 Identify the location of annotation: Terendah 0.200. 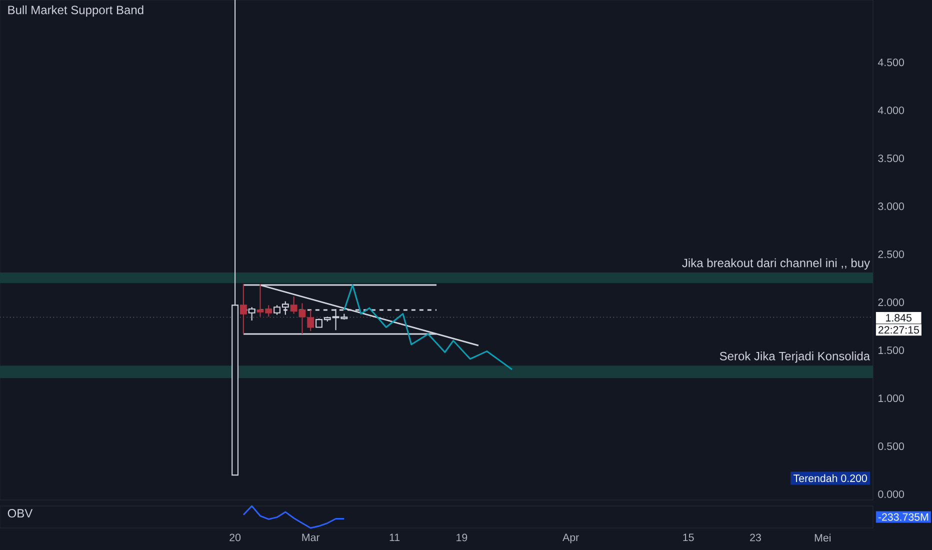
(830, 478).